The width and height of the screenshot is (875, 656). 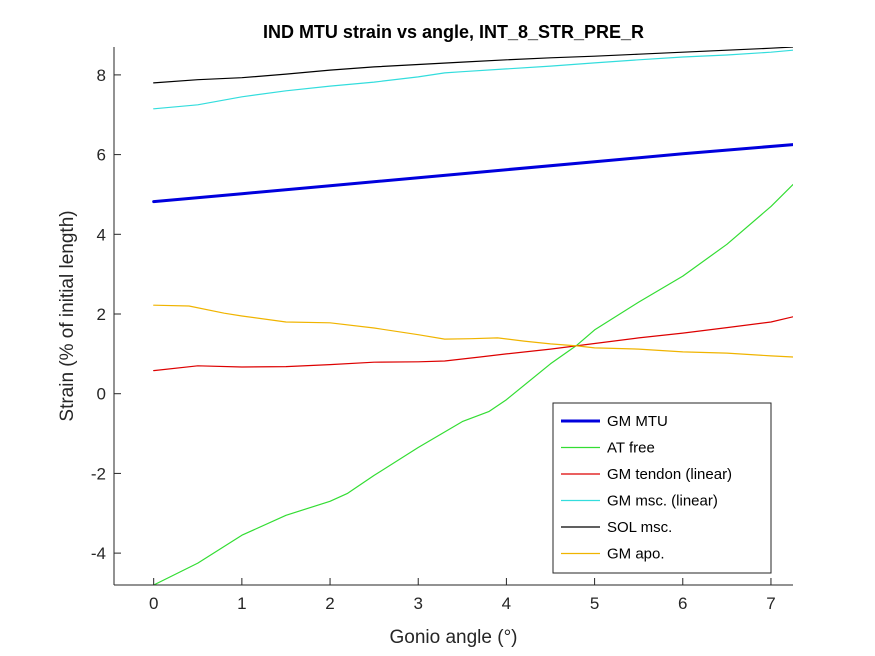 What do you see at coordinates (682, 603) in the screenshot?
I see `x-tick-label: 6` at bounding box center [682, 603].